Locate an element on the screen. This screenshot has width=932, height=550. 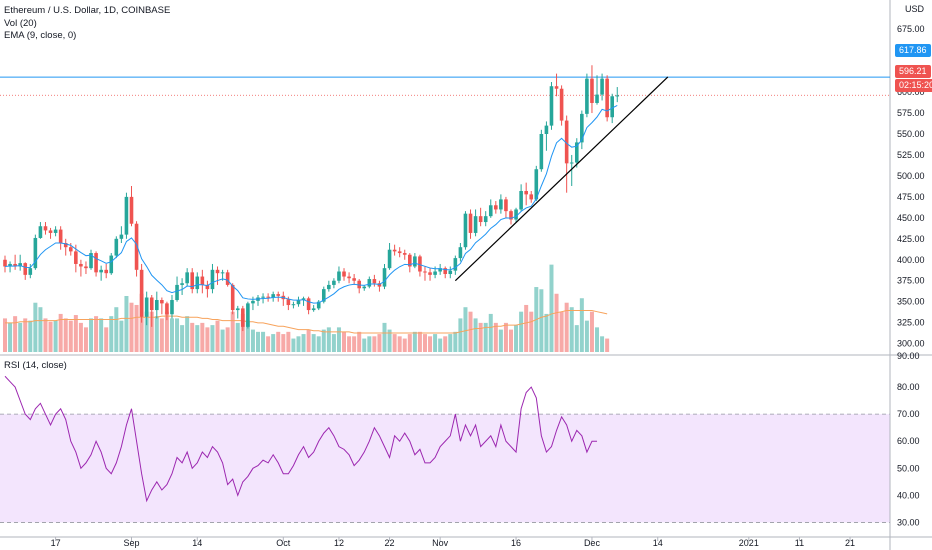
time-tick-label: 16 is located at coordinates (516, 543).